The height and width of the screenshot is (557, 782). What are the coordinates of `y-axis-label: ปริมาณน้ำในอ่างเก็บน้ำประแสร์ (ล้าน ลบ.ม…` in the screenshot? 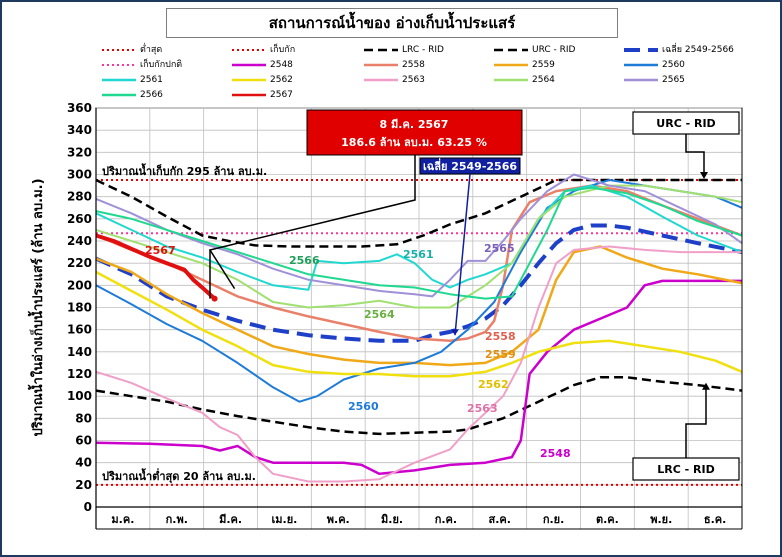 It's located at (36, 307).